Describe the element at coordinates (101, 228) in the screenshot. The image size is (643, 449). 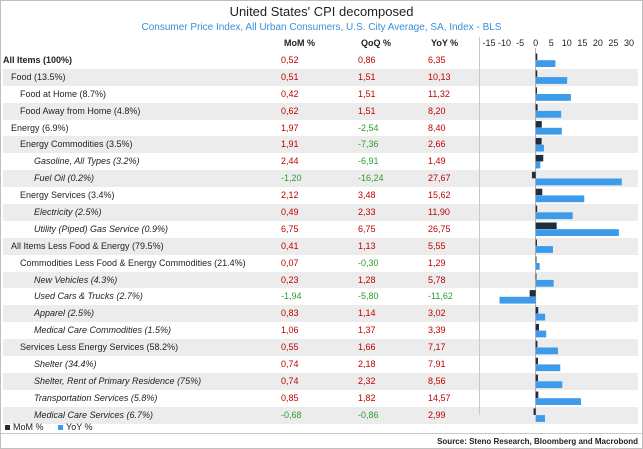
I see `row-label: Utility (Piped) Gas Service (0.9%)` at that location.